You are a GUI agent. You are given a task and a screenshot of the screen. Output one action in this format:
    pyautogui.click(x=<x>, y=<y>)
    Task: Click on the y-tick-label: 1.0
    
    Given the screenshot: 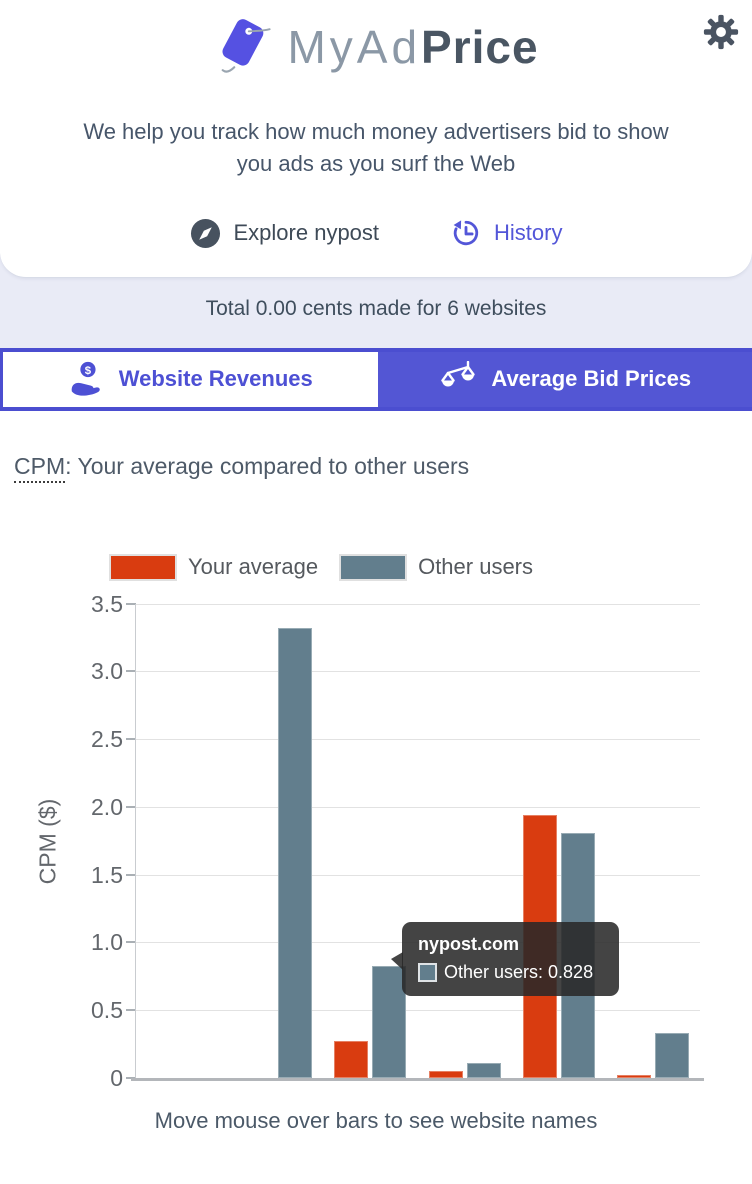 What is the action you would take?
    pyautogui.click(x=107, y=942)
    